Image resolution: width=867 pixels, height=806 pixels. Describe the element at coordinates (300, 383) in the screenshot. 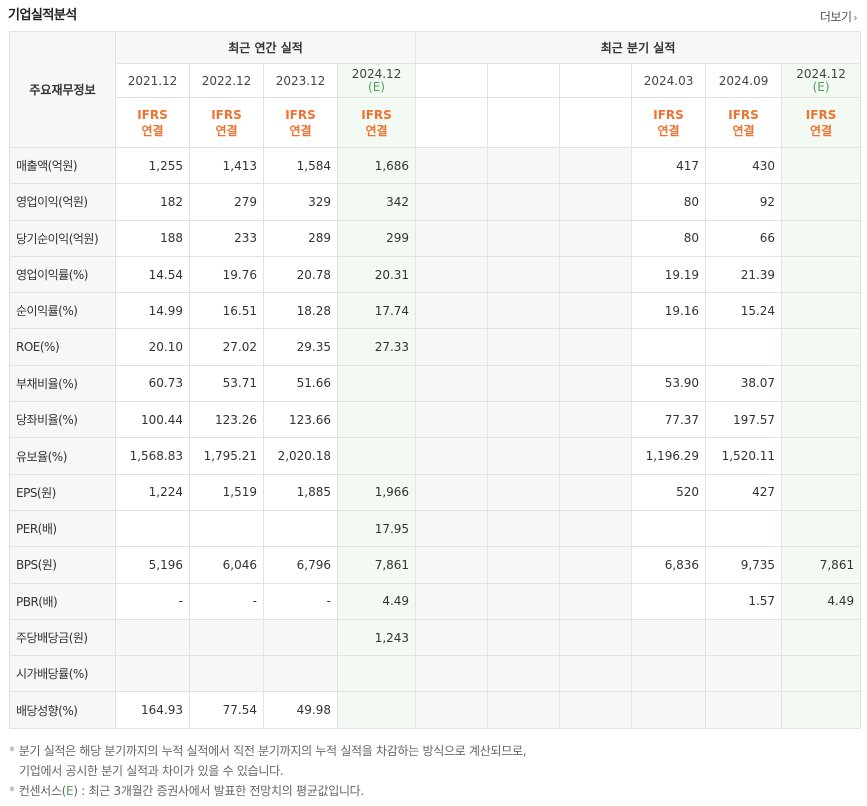

I see `annual-value-cell: 51.66` at that location.